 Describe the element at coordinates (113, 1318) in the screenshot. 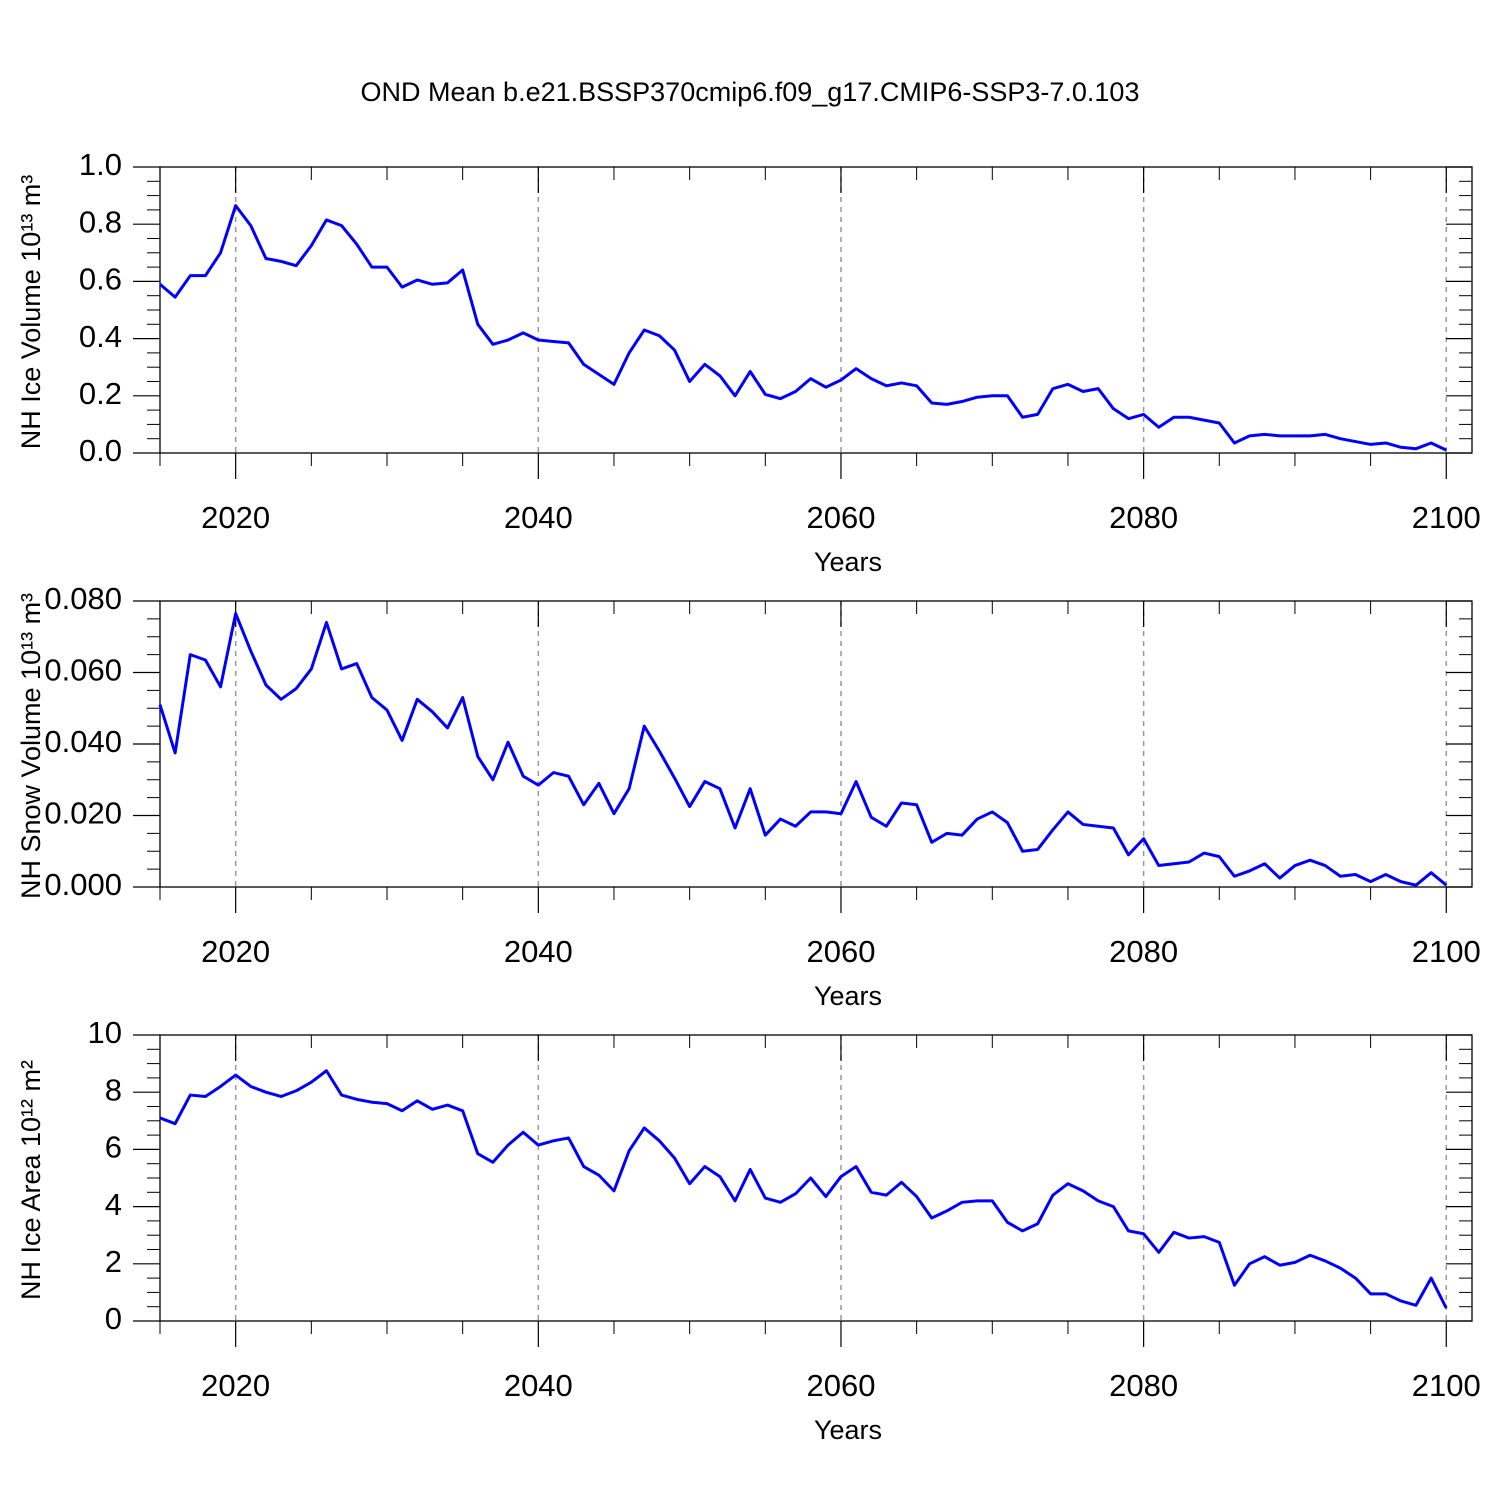

I see `y-tick-label: 0` at that location.